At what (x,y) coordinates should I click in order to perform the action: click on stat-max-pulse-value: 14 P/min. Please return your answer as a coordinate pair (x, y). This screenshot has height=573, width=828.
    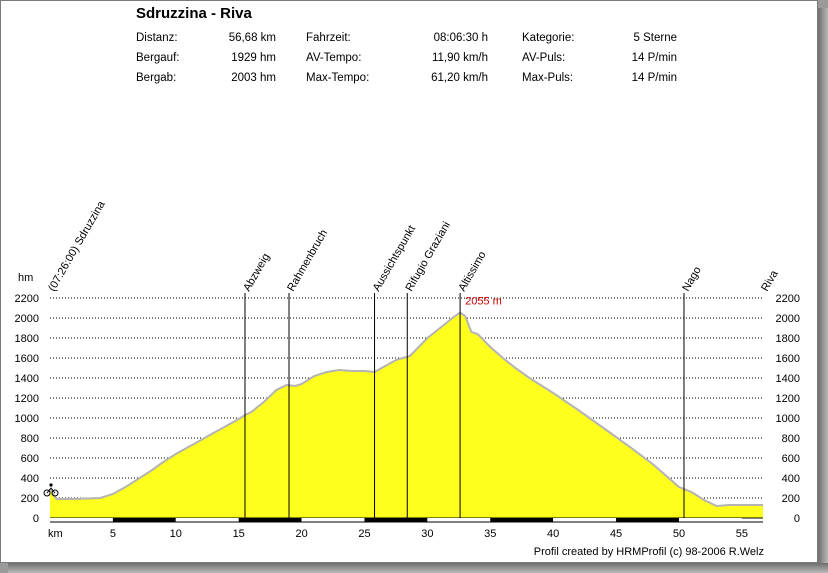
    Looking at the image, I should click on (654, 78).